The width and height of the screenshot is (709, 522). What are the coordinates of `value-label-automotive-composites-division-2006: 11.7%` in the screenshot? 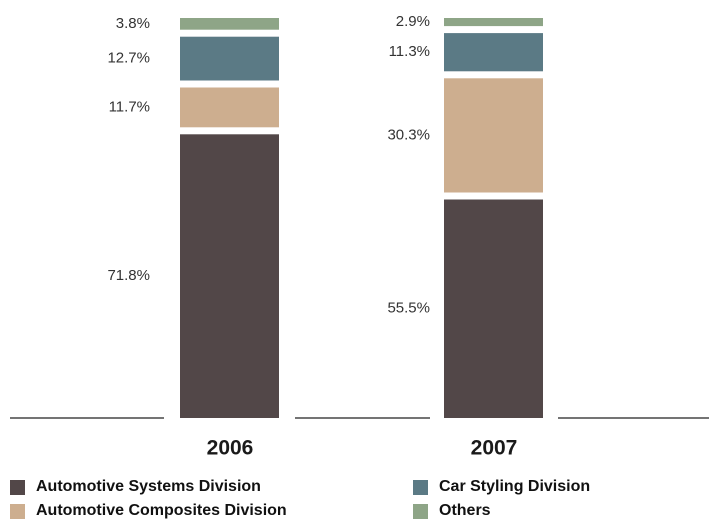 It's located at (129, 106).